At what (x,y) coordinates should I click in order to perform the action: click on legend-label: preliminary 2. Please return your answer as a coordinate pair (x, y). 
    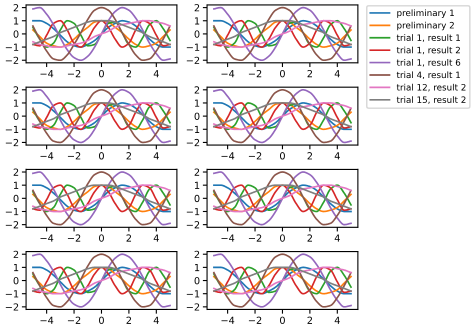
    Looking at the image, I should click on (425, 26).